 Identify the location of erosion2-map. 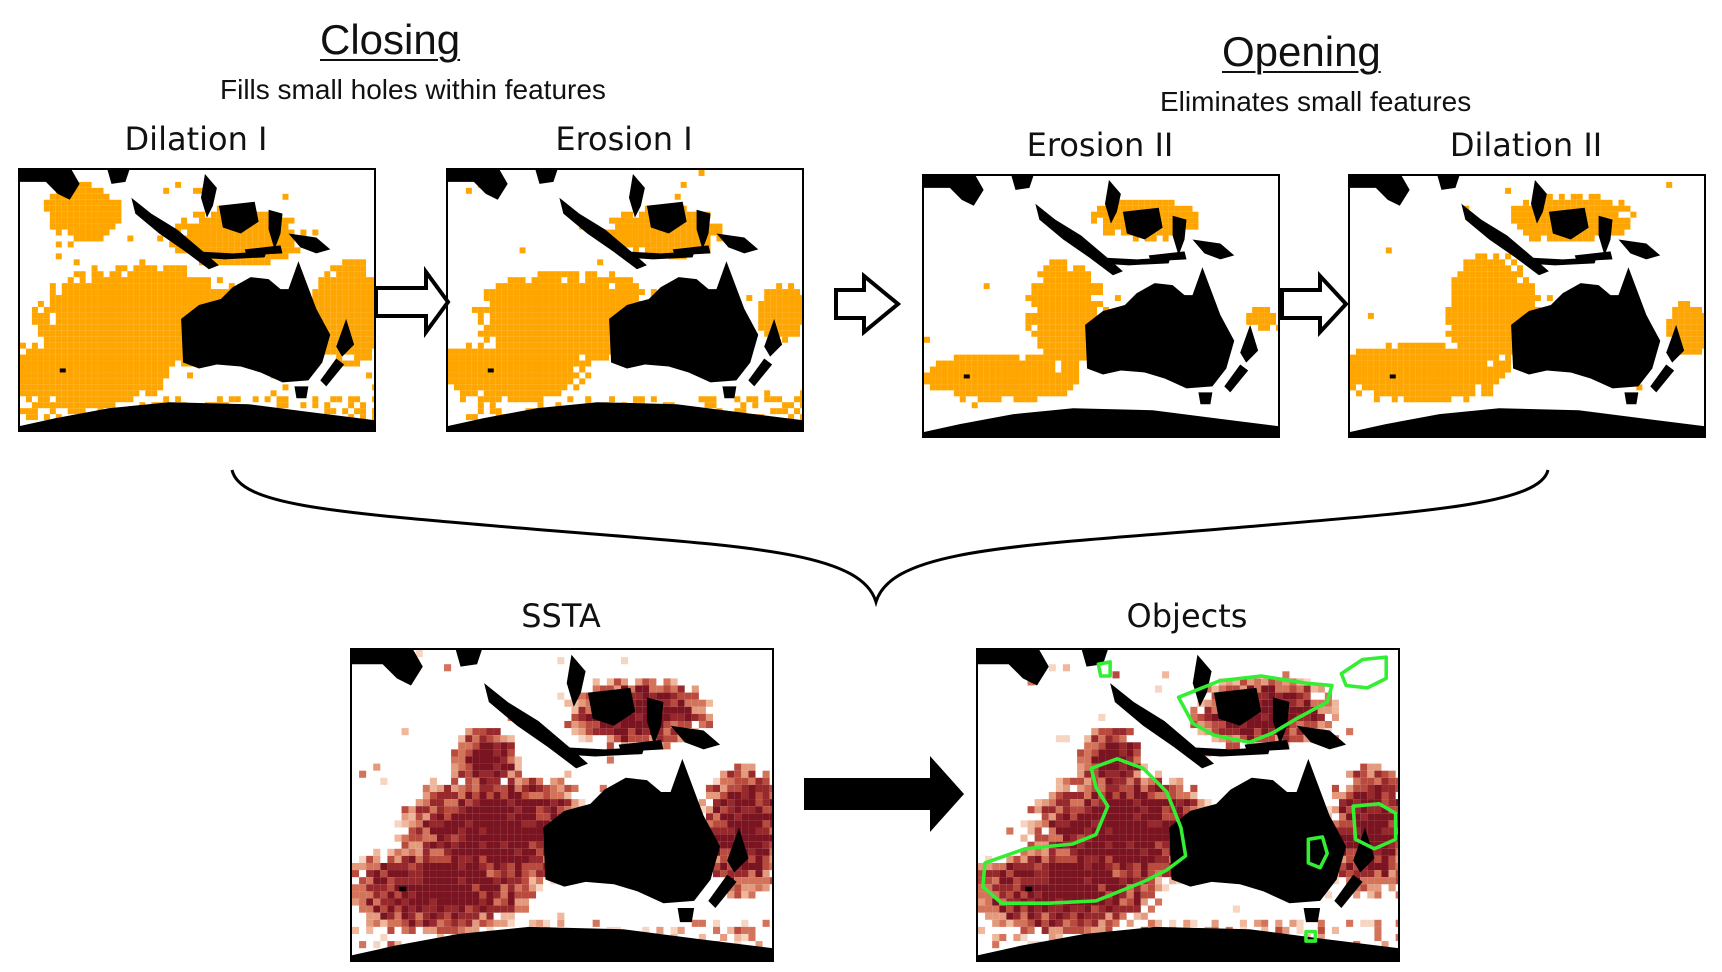
(1101, 306).